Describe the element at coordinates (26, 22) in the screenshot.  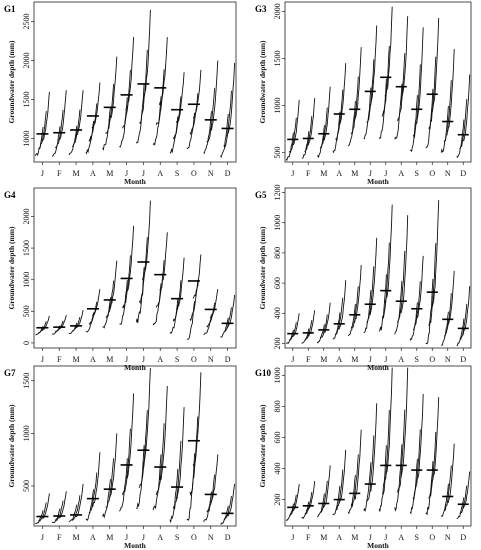
I see `y-tick-label: 2500` at that location.